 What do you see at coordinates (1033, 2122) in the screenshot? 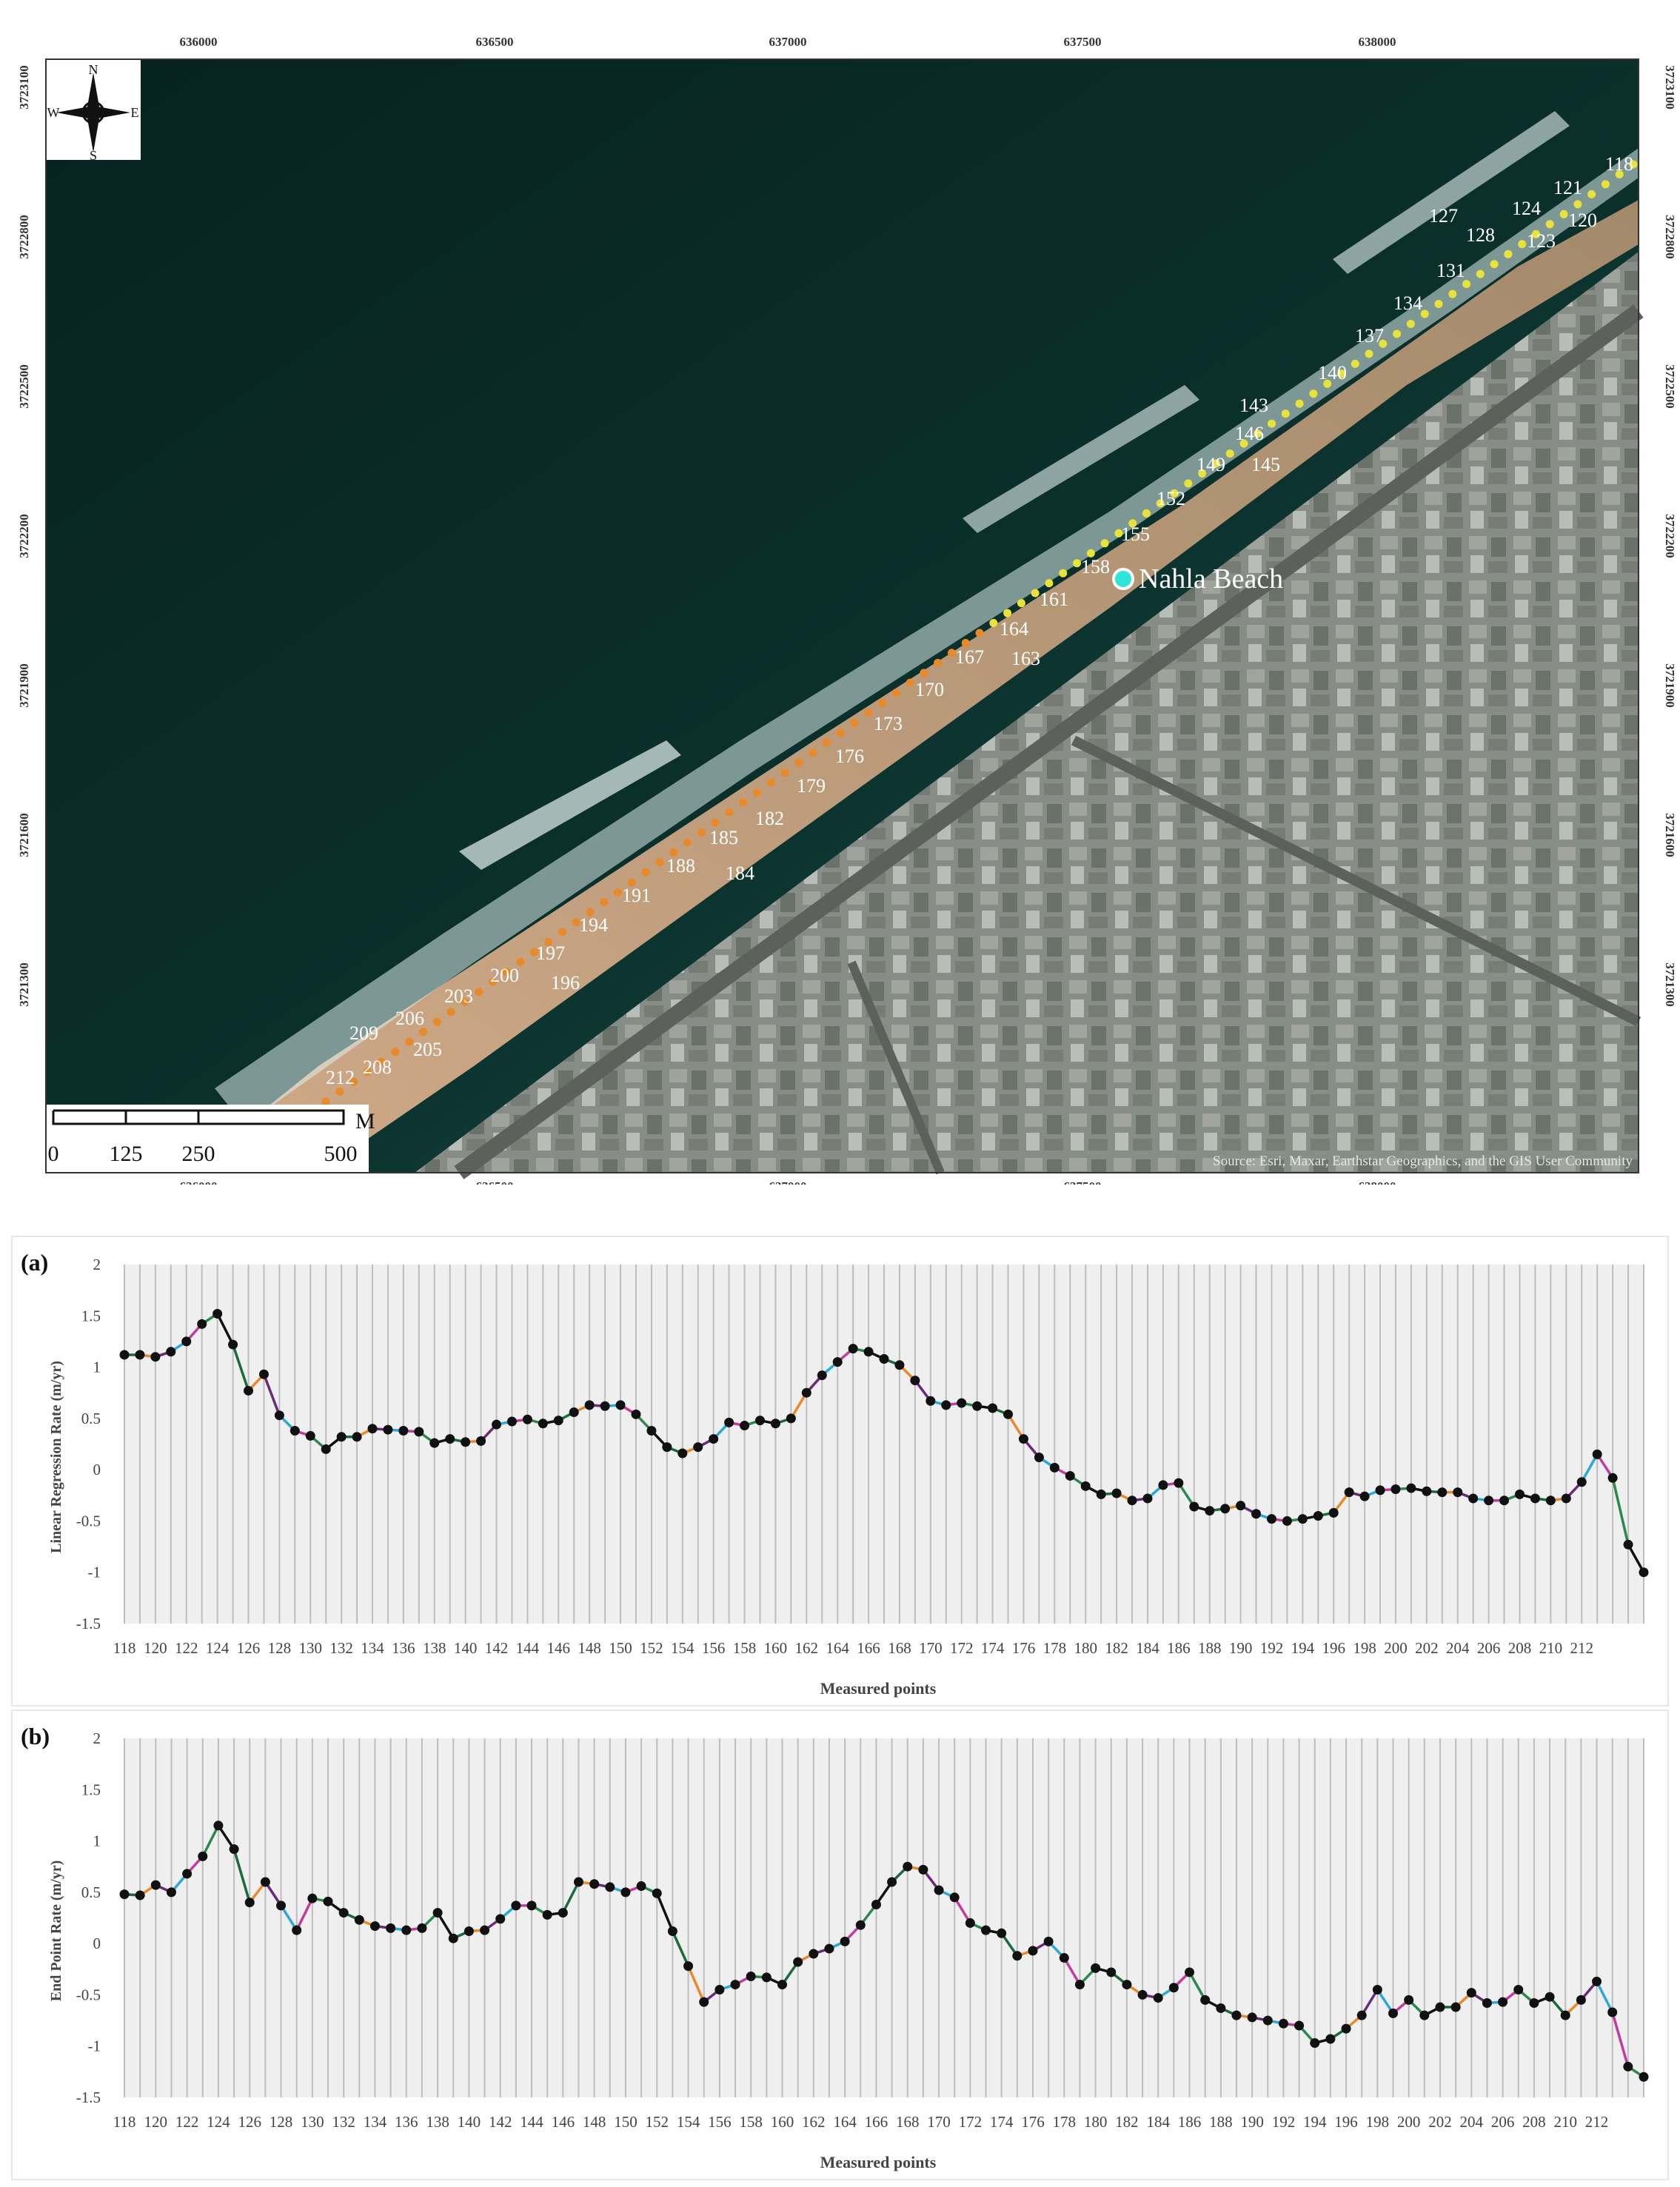
I see `x-tick-label: 176` at bounding box center [1033, 2122].